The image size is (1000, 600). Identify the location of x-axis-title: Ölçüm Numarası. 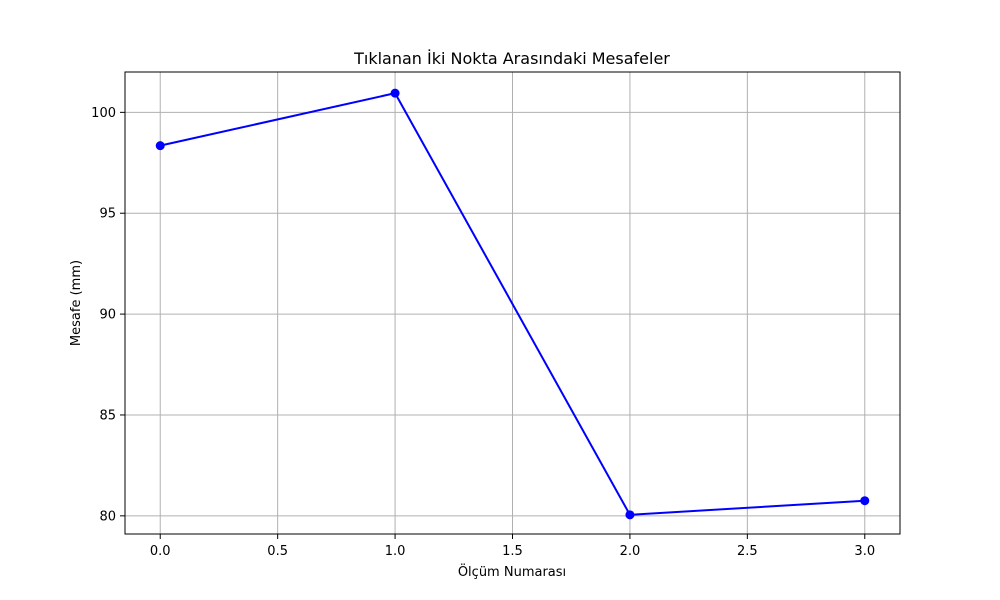
(512, 571).